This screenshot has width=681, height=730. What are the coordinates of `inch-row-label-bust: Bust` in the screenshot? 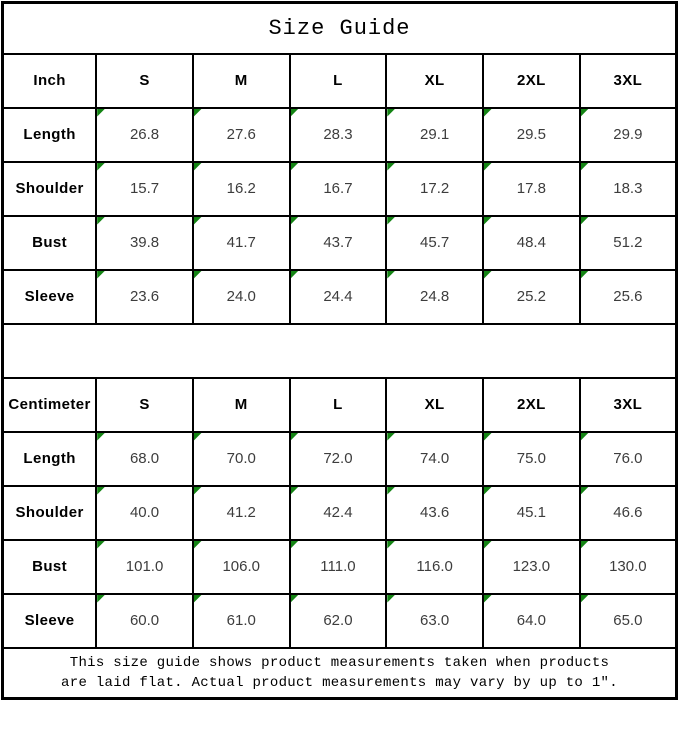 It's located at (49, 242).